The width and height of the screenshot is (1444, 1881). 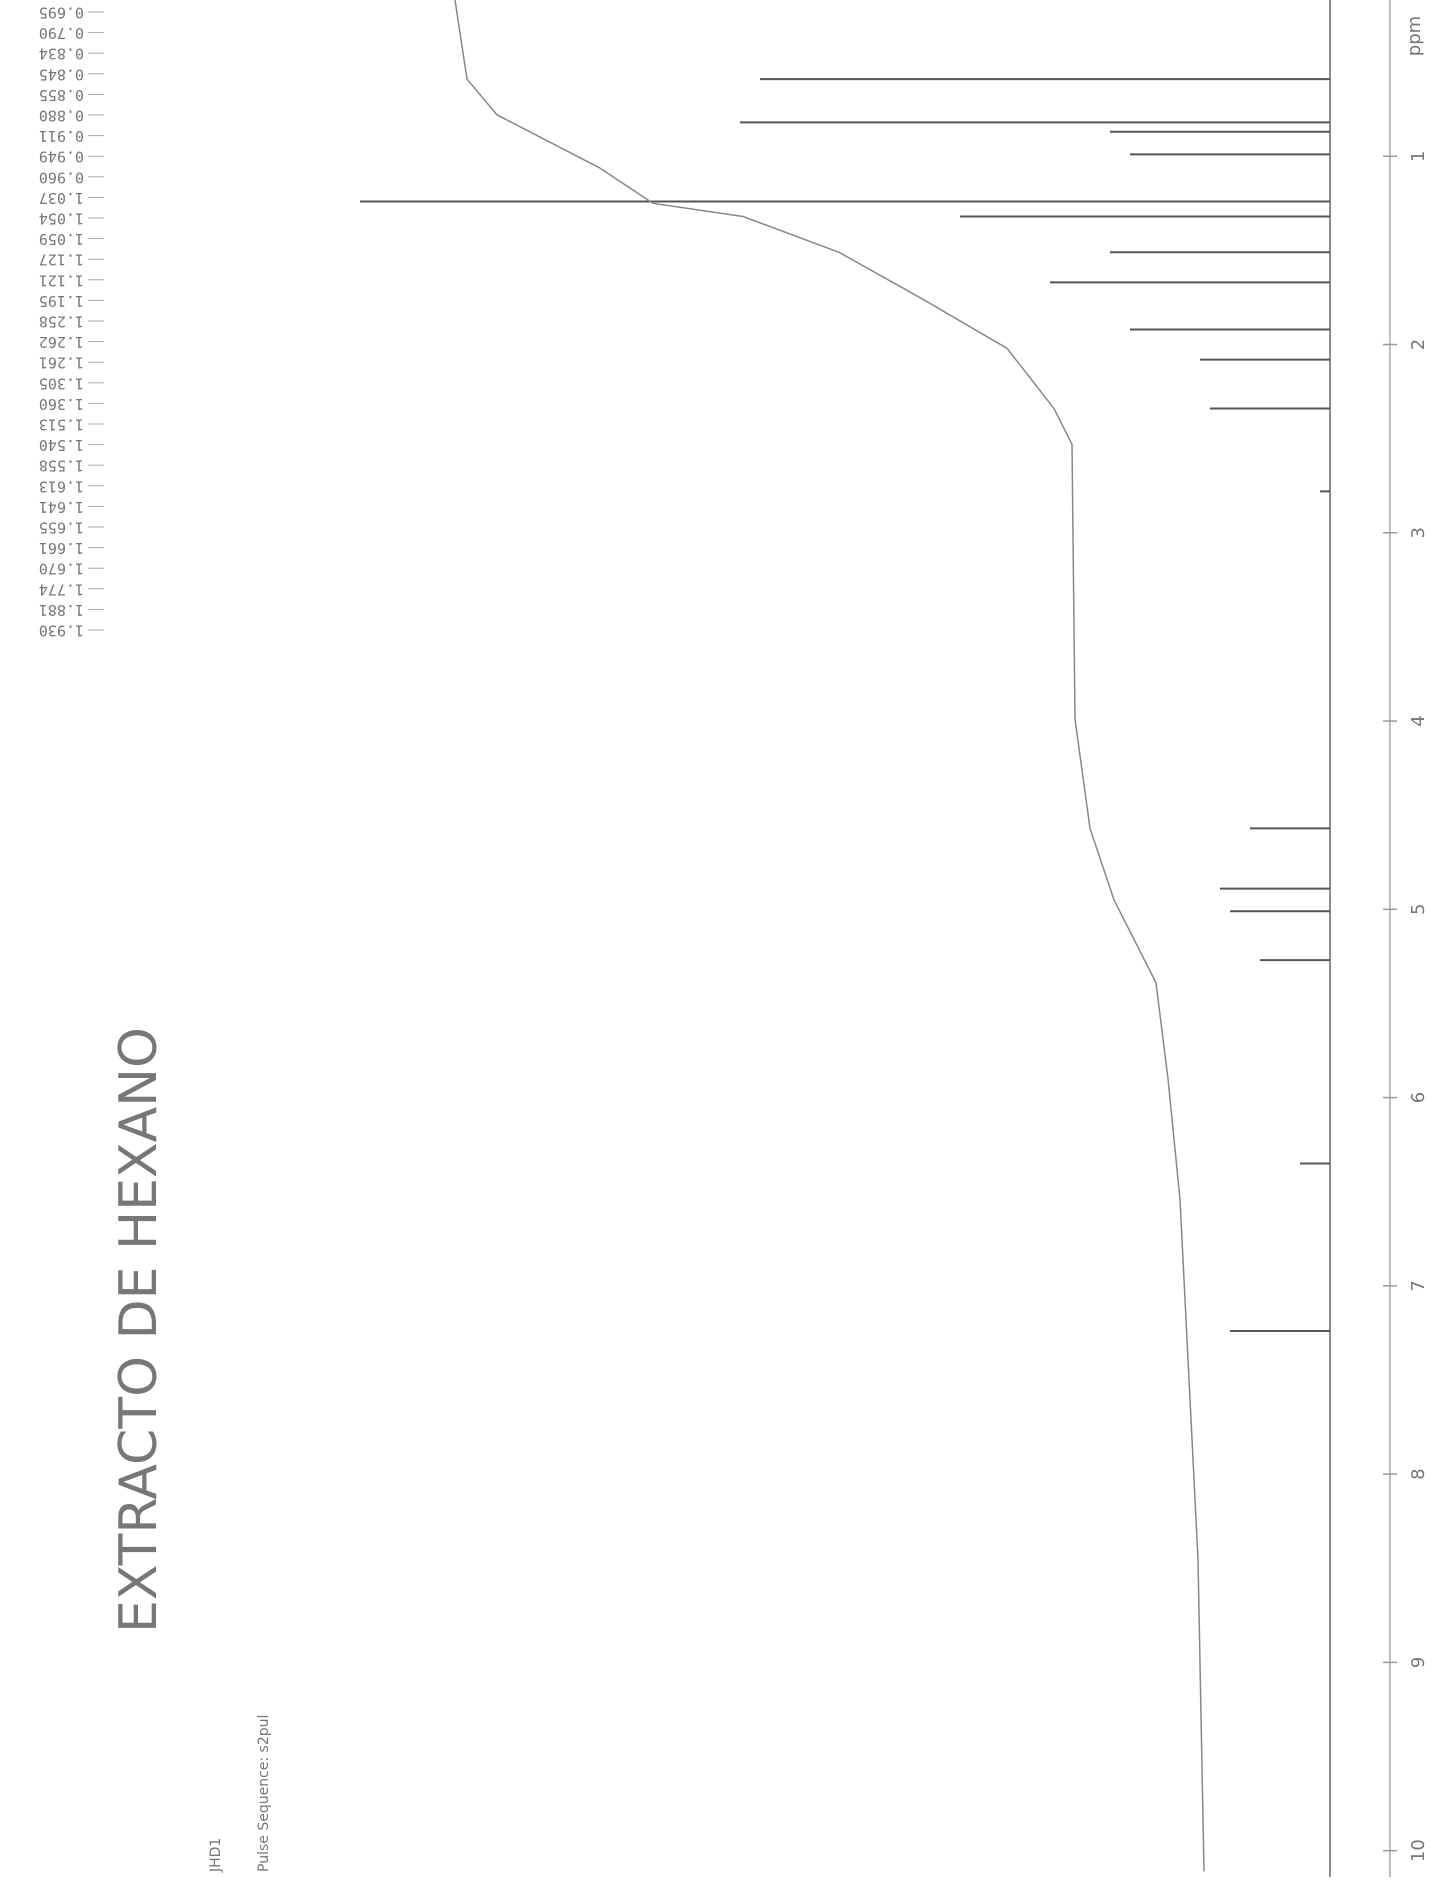 What do you see at coordinates (61, 466) in the screenshot?
I see `peak-label: 1.558` at bounding box center [61, 466].